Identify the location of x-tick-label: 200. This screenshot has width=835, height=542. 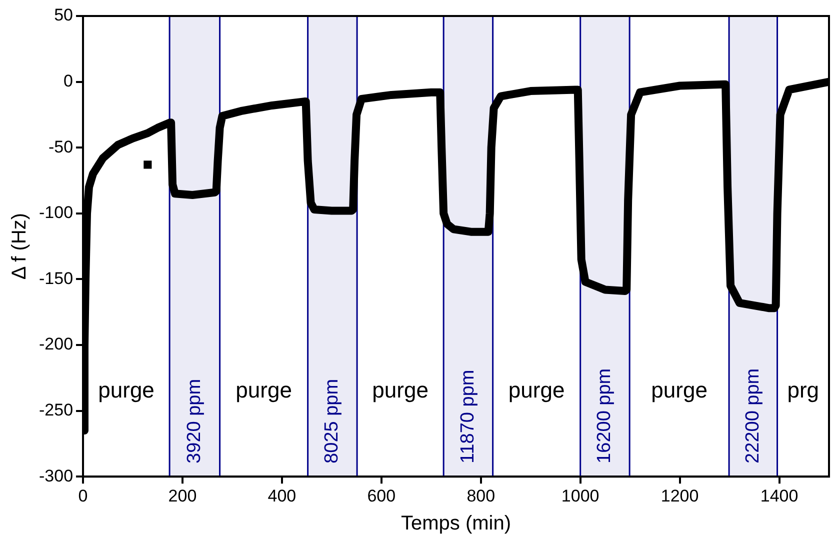
(182, 496).